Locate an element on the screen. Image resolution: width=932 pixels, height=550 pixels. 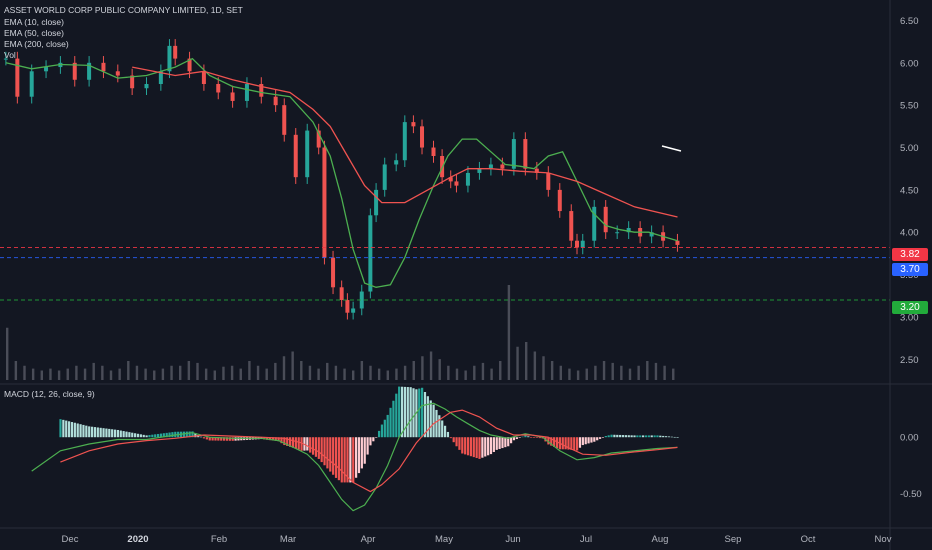
legend-ema10: EMA (10, close) is located at coordinates (34, 22).